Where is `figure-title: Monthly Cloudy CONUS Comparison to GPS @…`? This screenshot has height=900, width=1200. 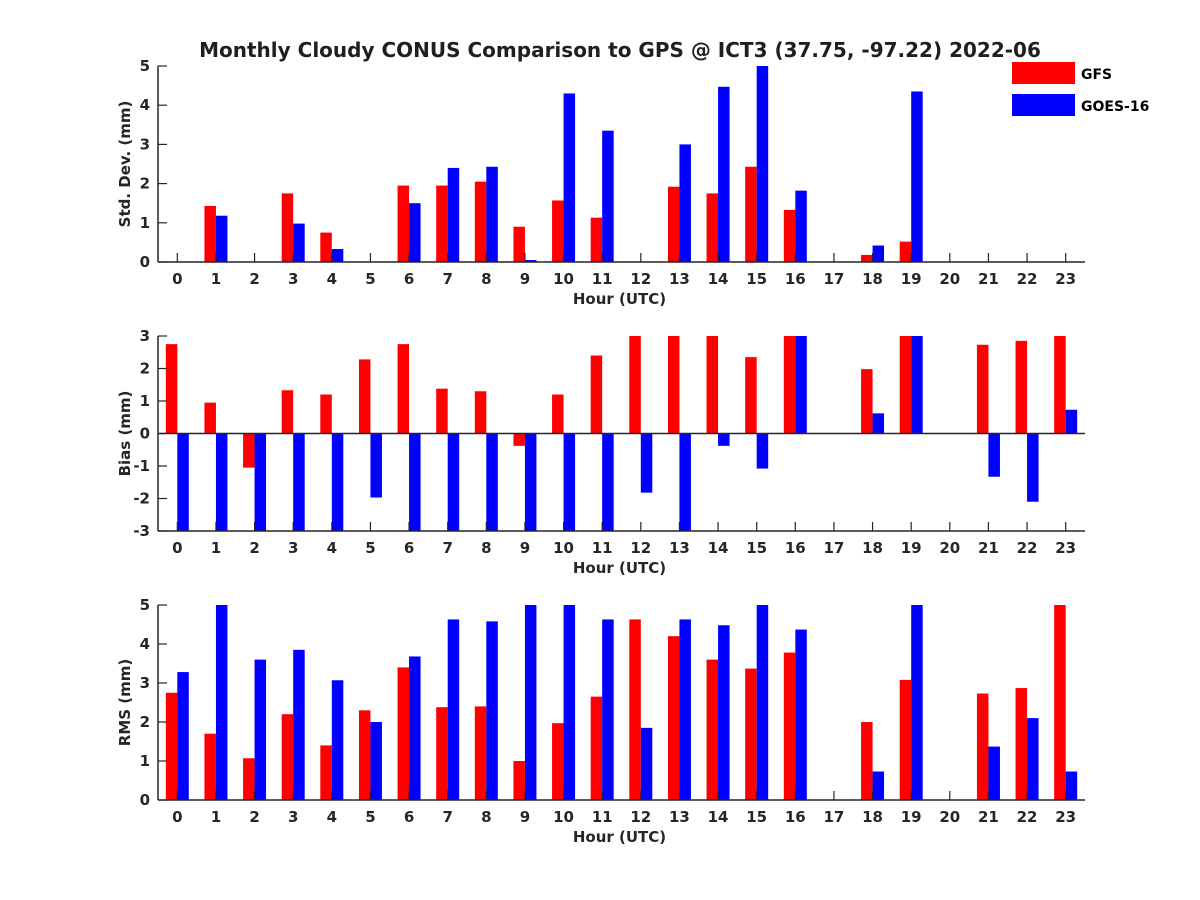
figure-title: Monthly Cloudy CONUS Comparison to GPS @… is located at coordinates (620, 50).